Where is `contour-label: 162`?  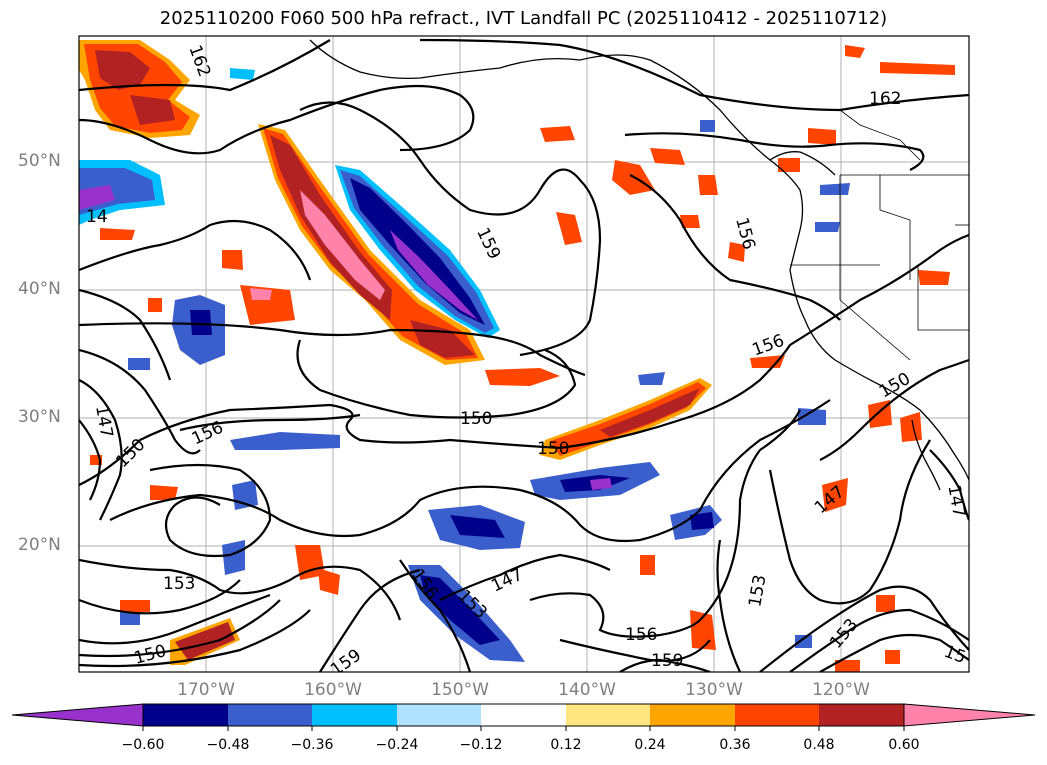
contour-label: 162 is located at coordinates (885, 99).